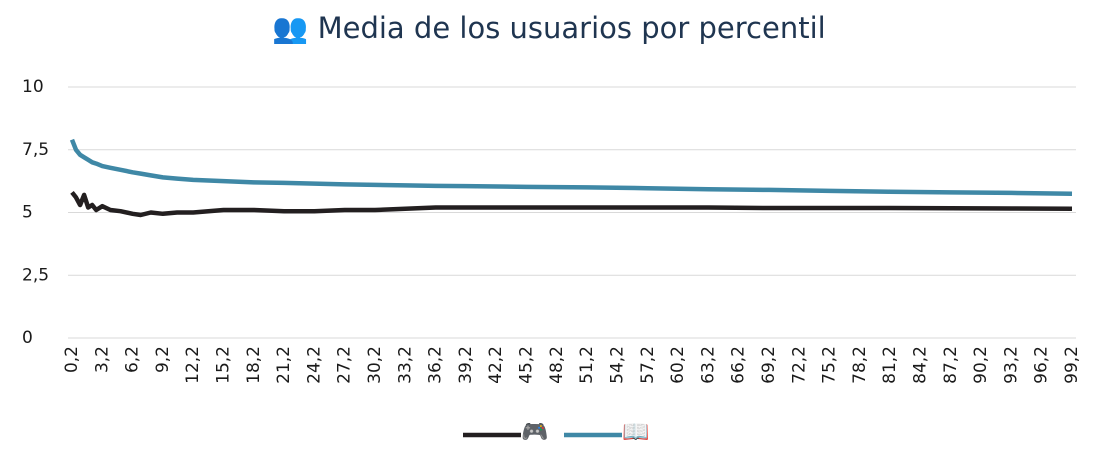 Image resolution: width=1099 pixels, height=450 pixels. I want to click on y-tick-label: 10, so click(33, 87).